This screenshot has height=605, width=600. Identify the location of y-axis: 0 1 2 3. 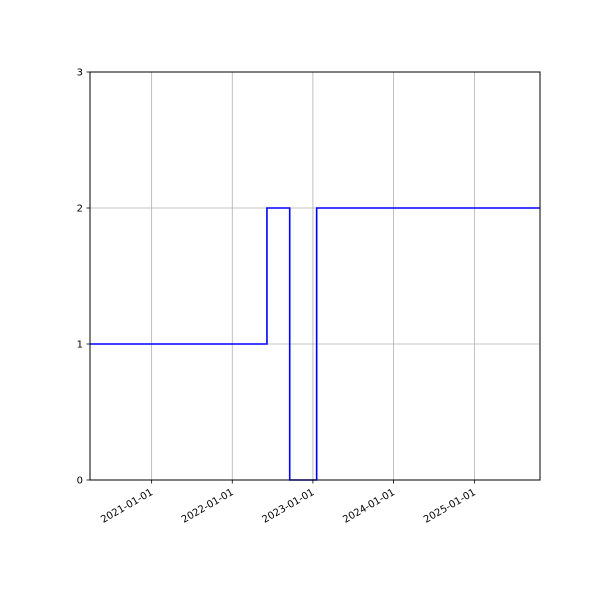
(83, 277).